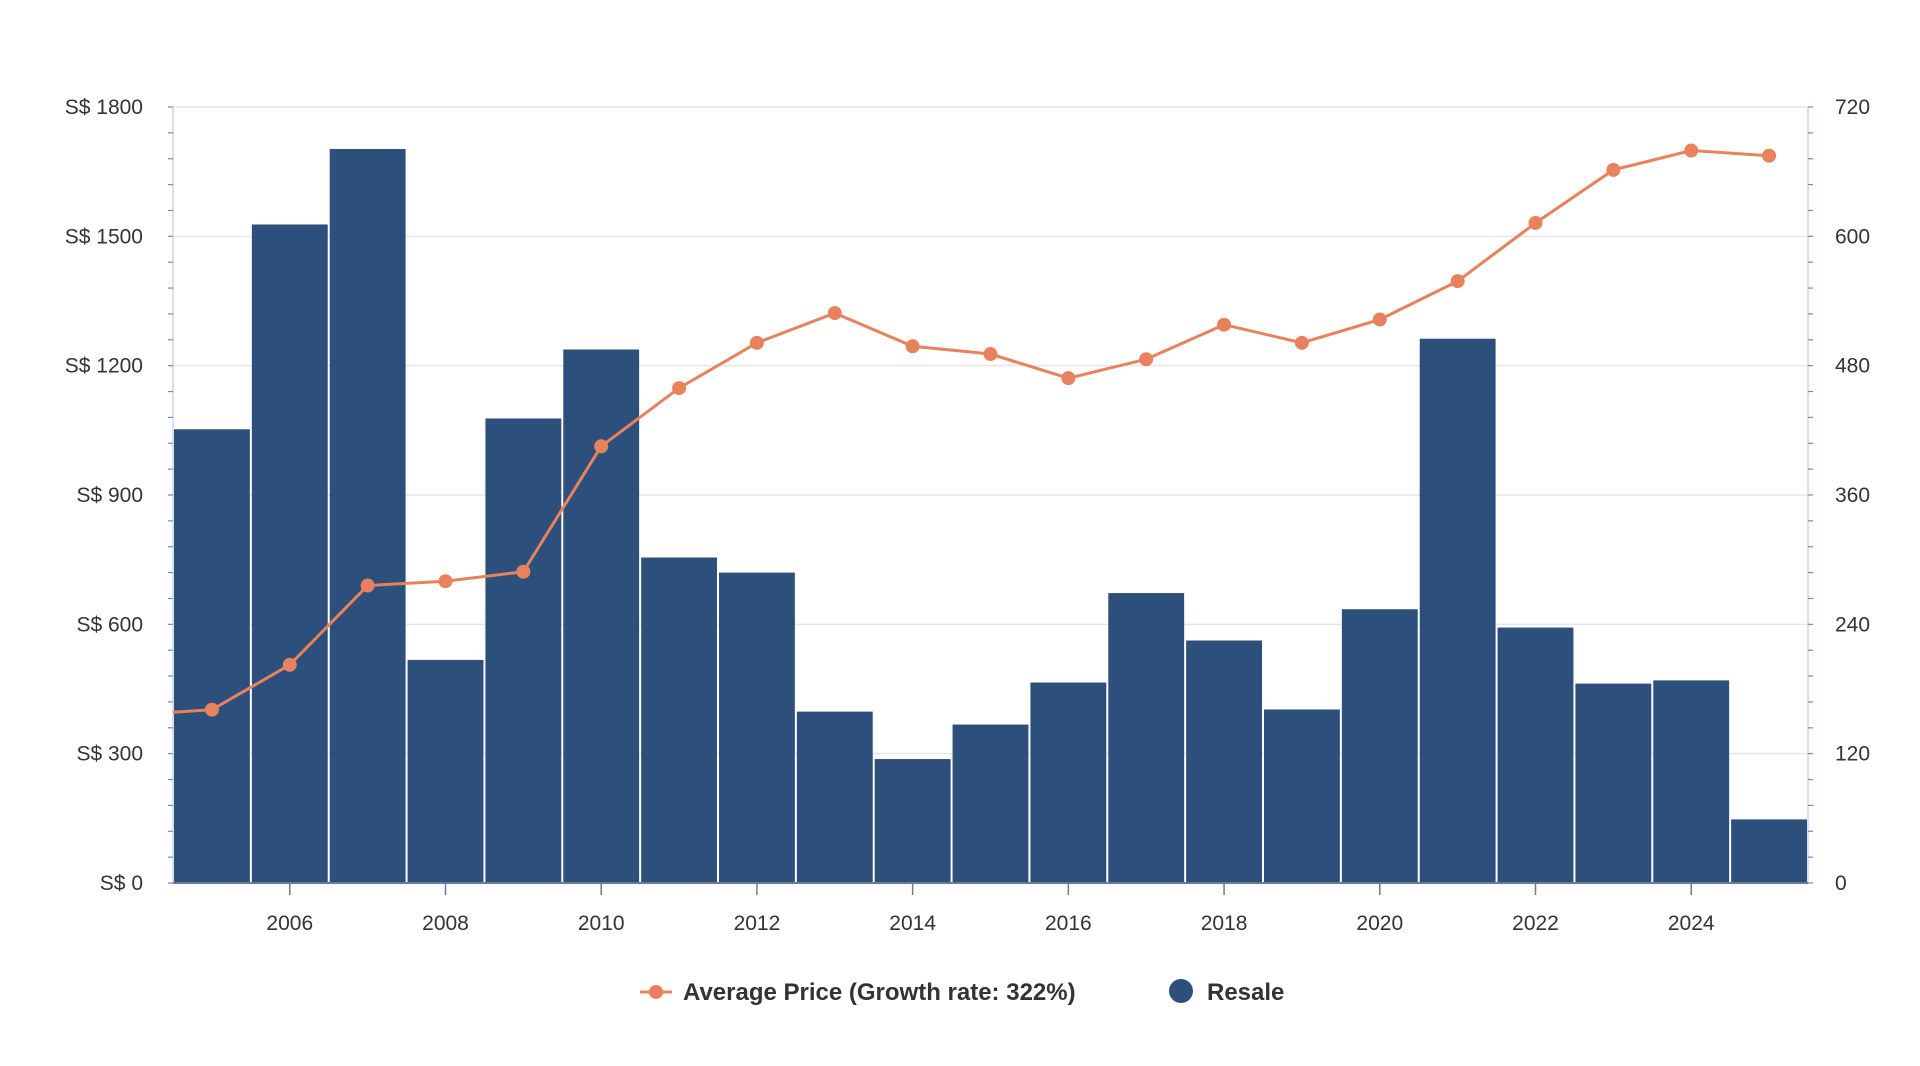 Image resolution: width=1920 pixels, height=1066 pixels. I want to click on resale-bar-2011, so click(679, 720).